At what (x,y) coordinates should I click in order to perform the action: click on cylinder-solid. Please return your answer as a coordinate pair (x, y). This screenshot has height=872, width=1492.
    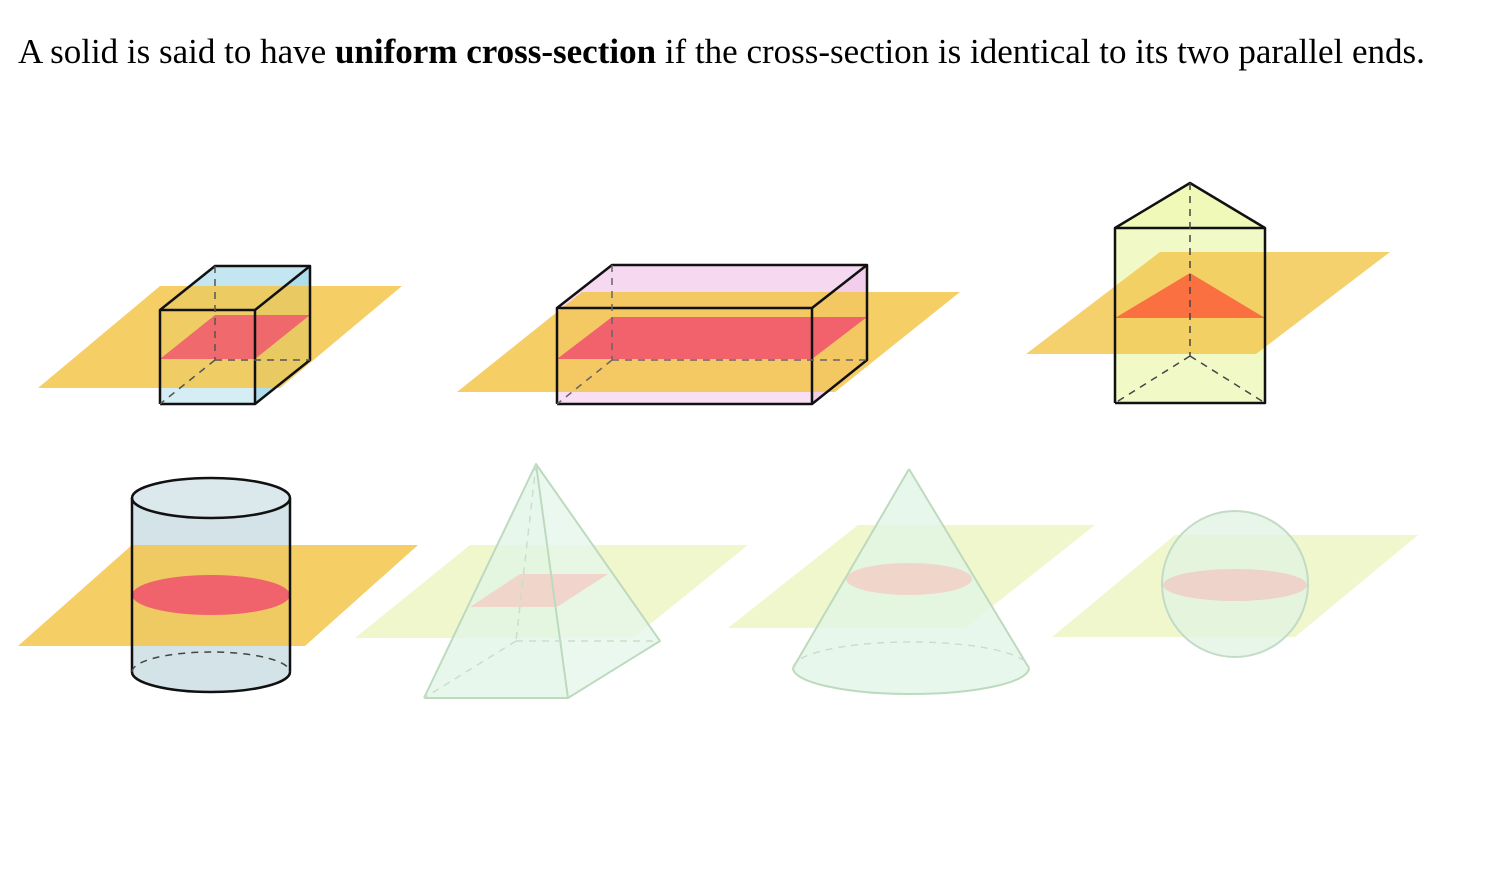
    Looking at the image, I should click on (218, 585).